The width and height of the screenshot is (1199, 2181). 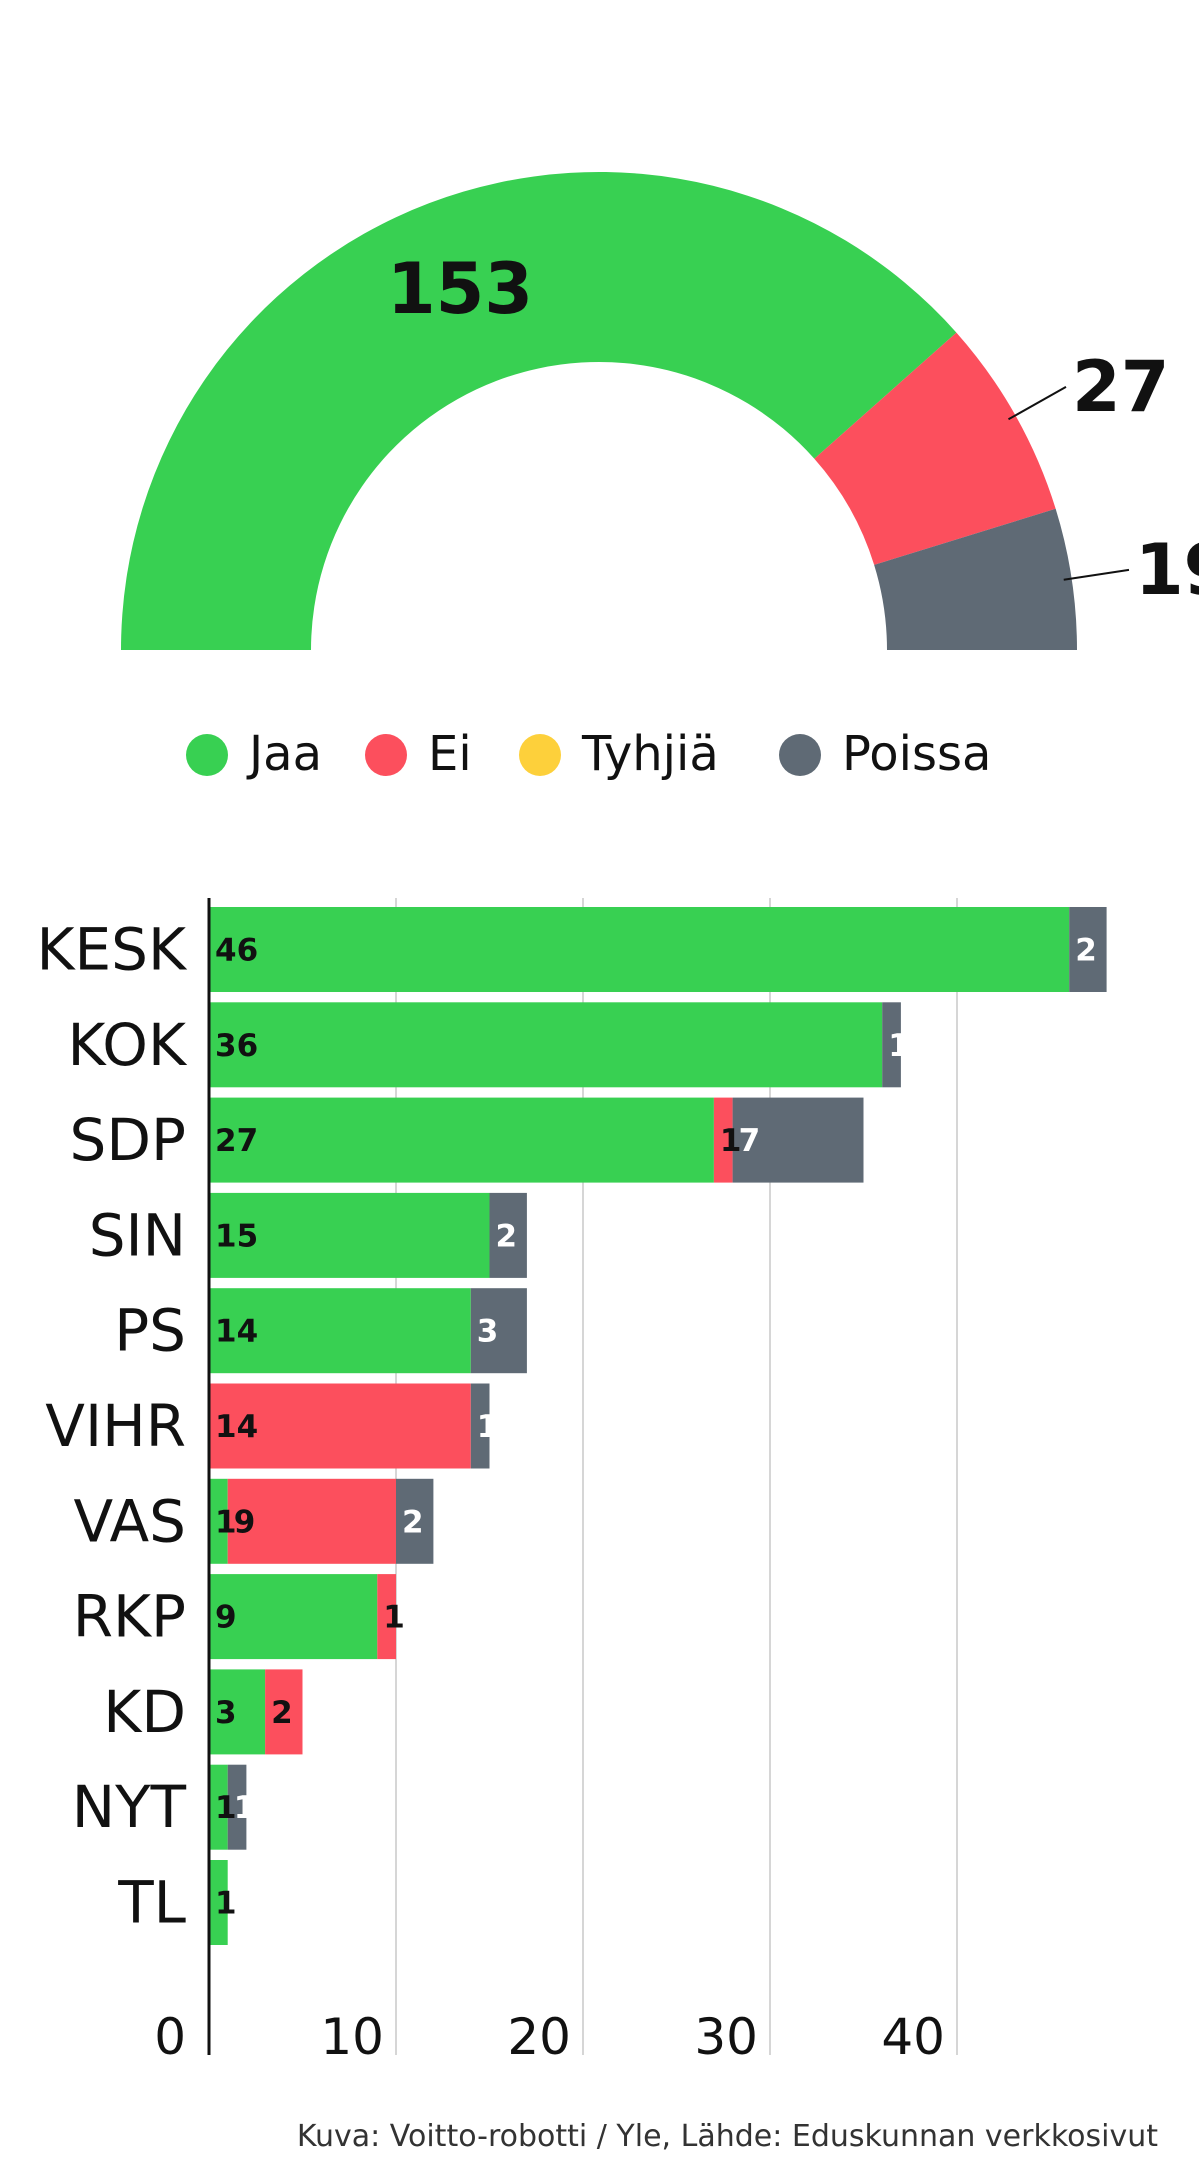 What do you see at coordinates (130, 1521) in the screenshot?
I see `category-label-vas: VAS` at bounding box center [130, 1521].